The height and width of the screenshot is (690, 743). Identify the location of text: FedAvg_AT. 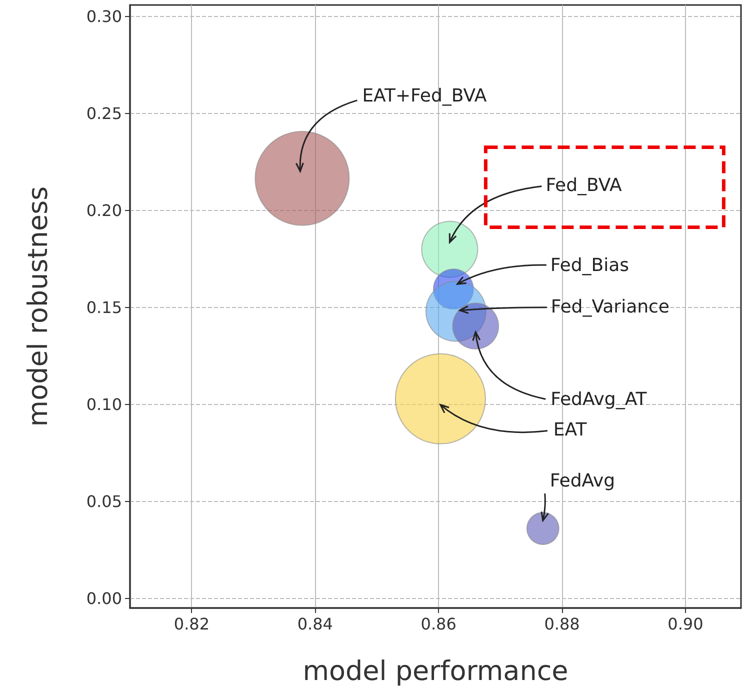
(599, 399).